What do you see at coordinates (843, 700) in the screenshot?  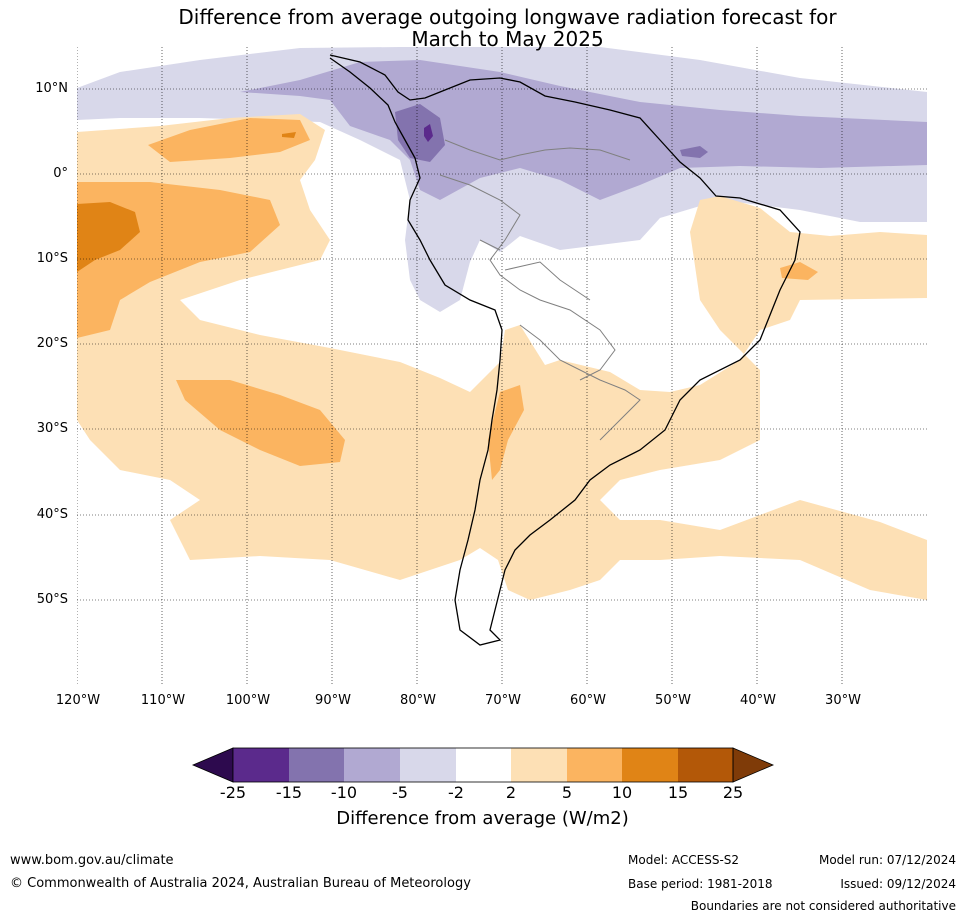 I see `lon-label-30w: 30°W` at bounding box center [843, 700].